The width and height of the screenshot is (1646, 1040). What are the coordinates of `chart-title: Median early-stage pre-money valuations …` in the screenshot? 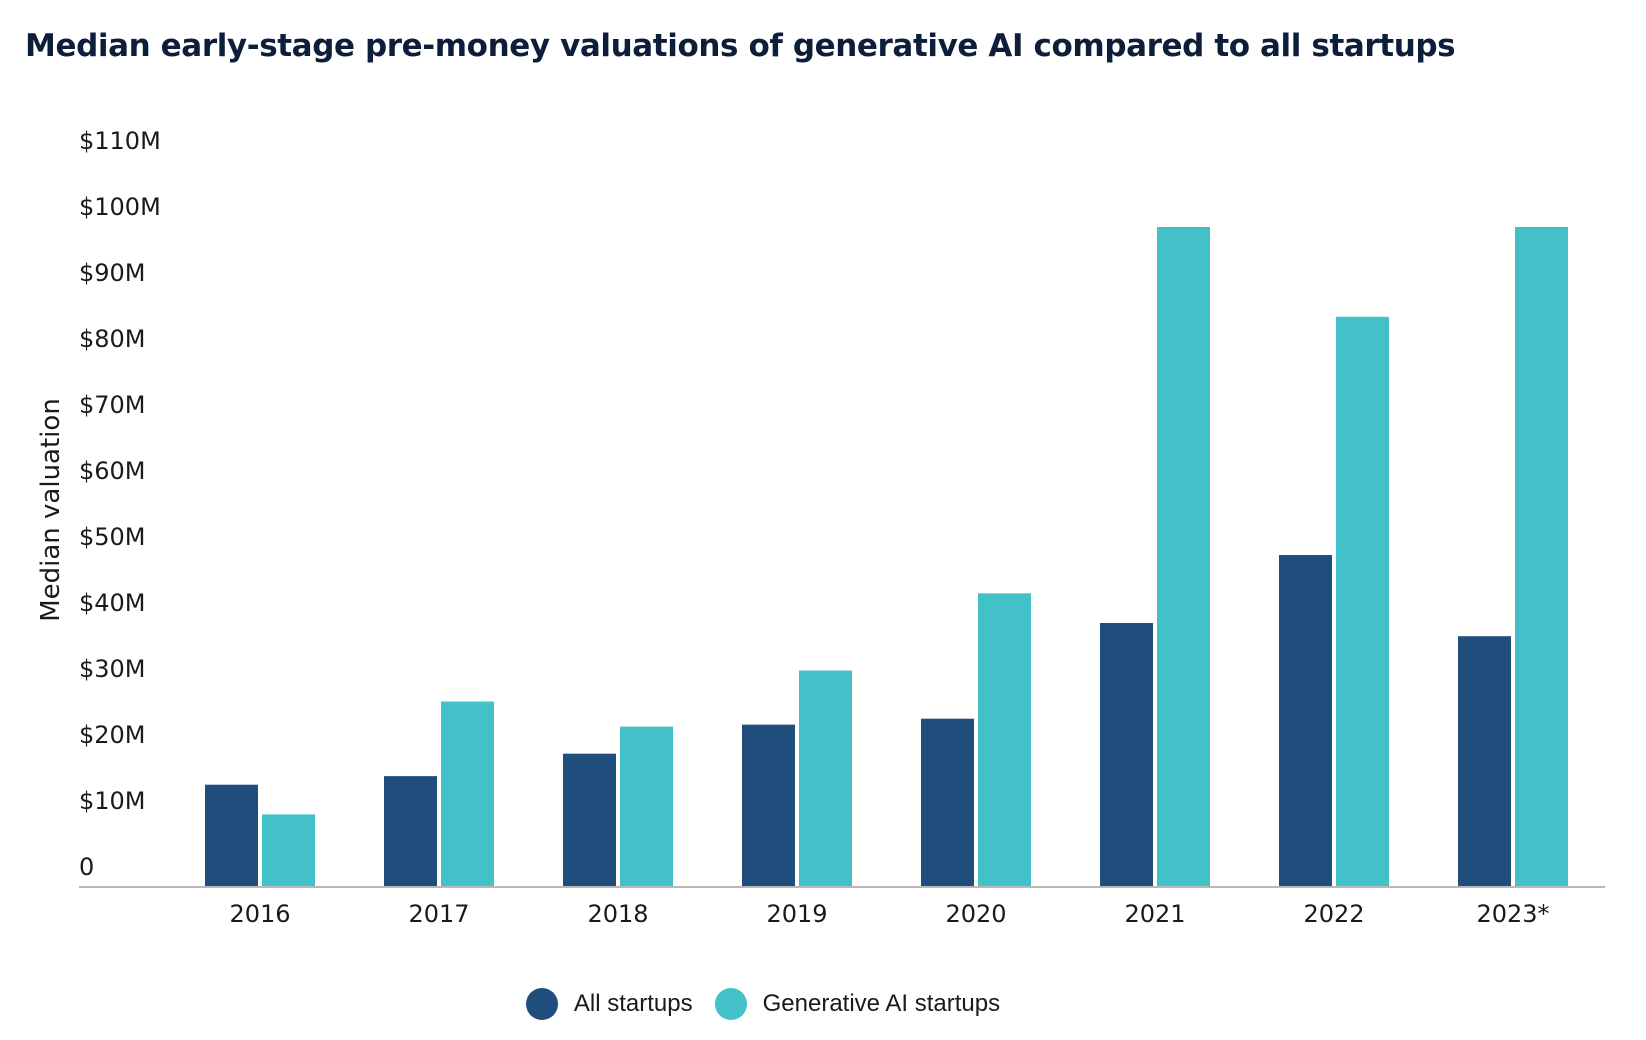 It's located at (740, 46).